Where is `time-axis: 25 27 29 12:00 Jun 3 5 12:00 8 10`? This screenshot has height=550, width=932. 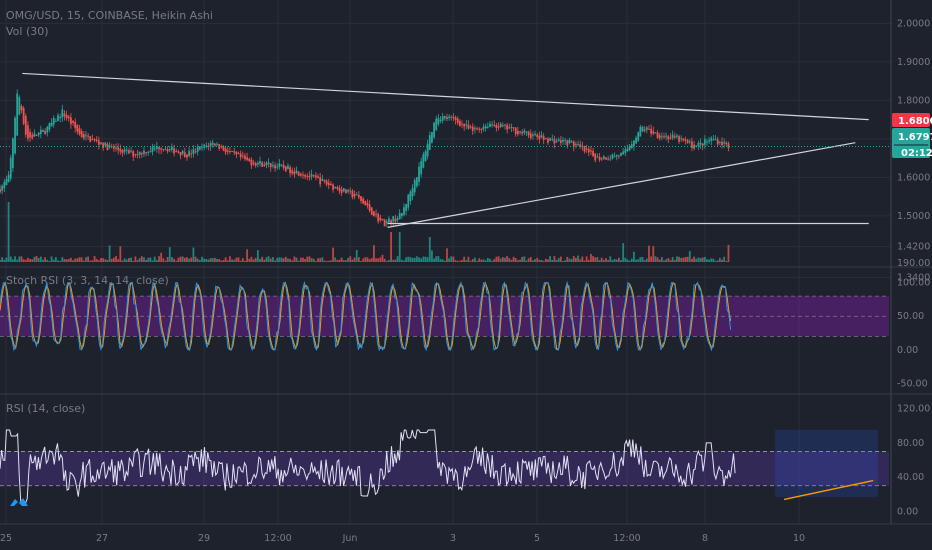 time-axis: 25 27 29 12:00 Jun 3 5 12:00 8 10 is located at coordinates (466, 533).